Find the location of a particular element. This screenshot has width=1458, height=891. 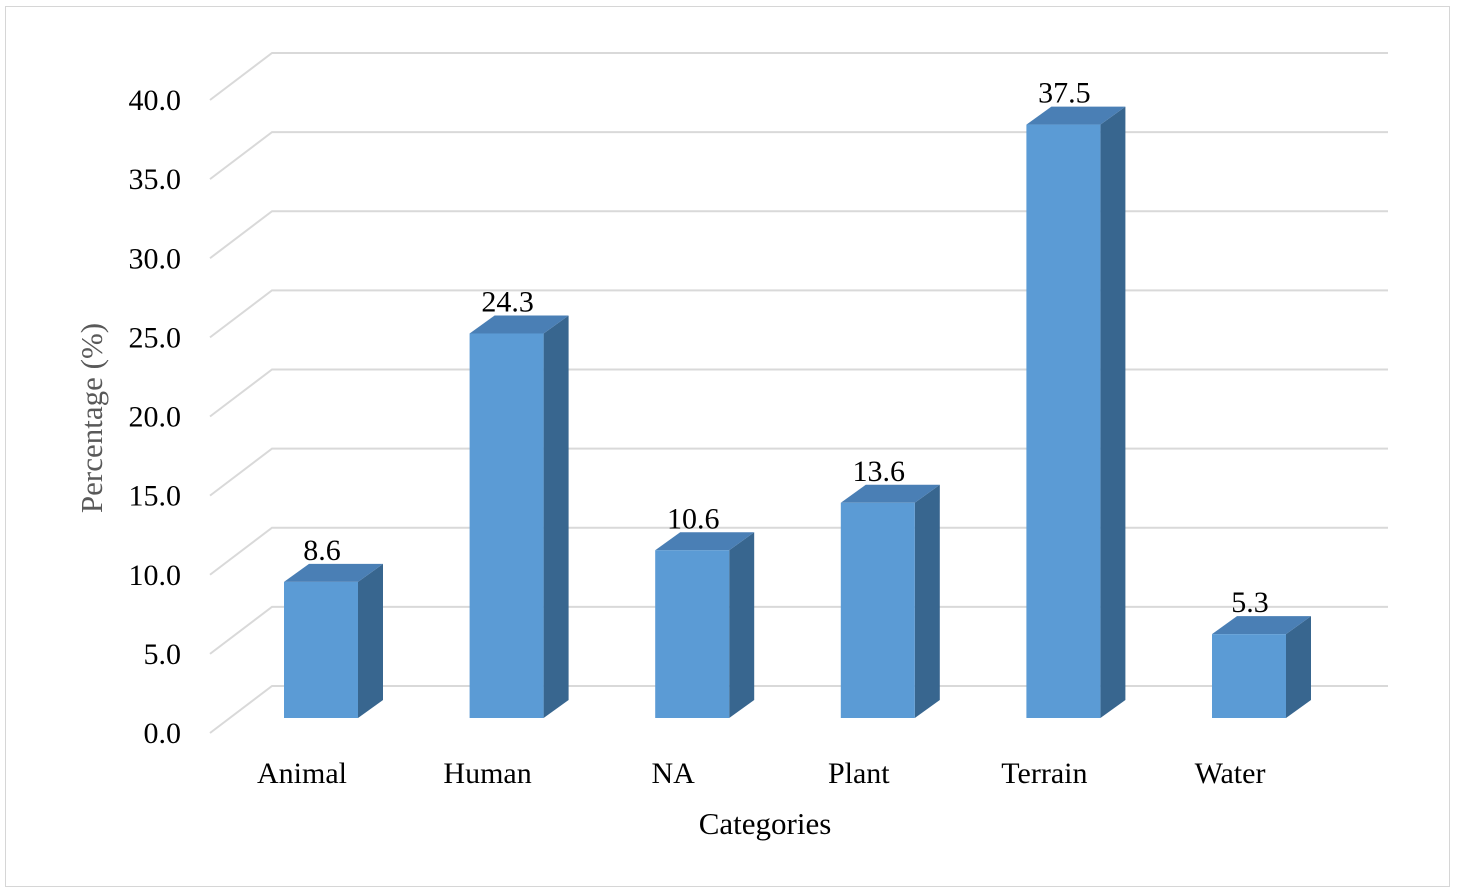

data-label: 24.3 is located at coordinates (507, 301).